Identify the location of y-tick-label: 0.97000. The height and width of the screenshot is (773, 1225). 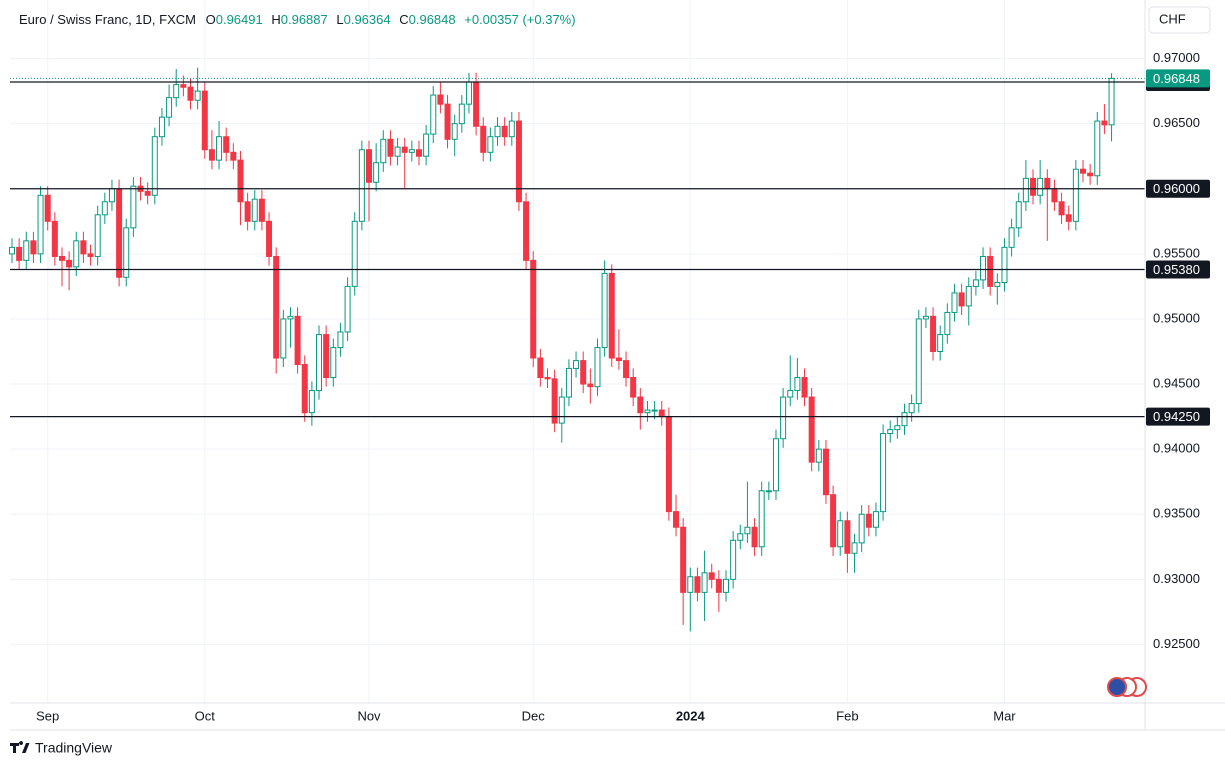
(1176, 57).